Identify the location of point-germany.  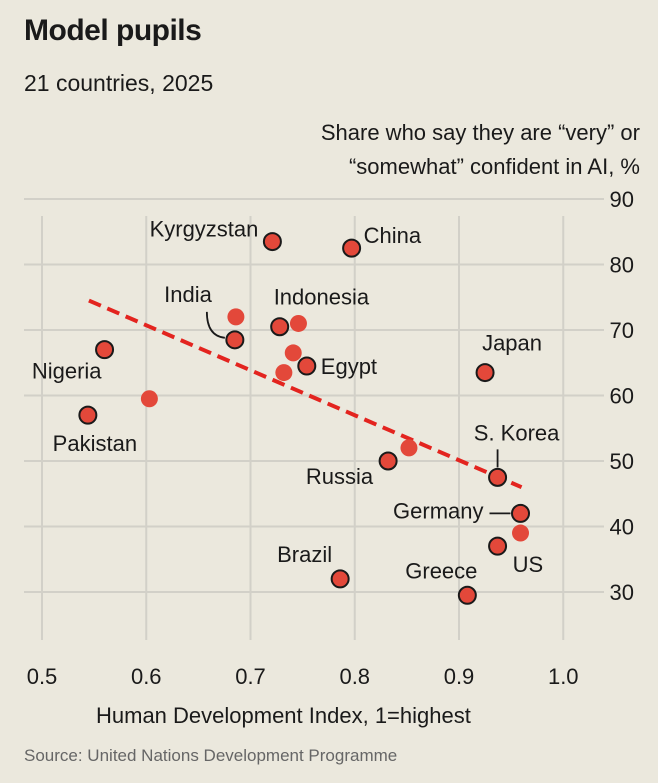
(521, 513).